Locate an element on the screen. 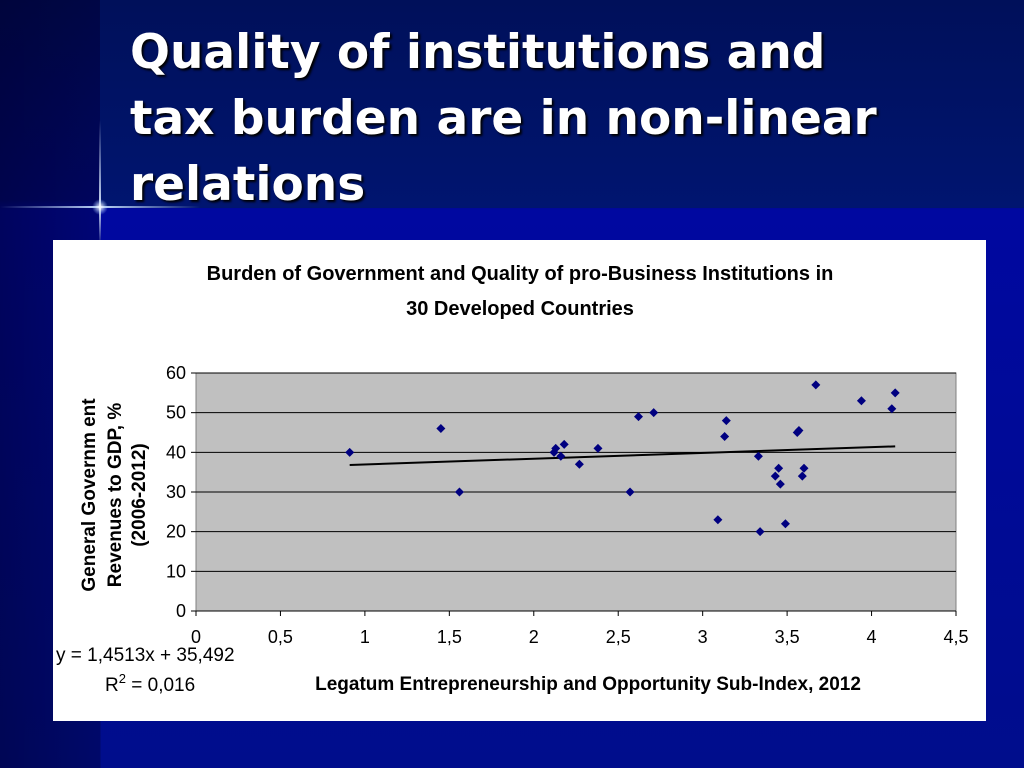 This screenshot has height=768, width=1024. r-squared-label: R2 = 0,016 is located at coordinates (150, 683).